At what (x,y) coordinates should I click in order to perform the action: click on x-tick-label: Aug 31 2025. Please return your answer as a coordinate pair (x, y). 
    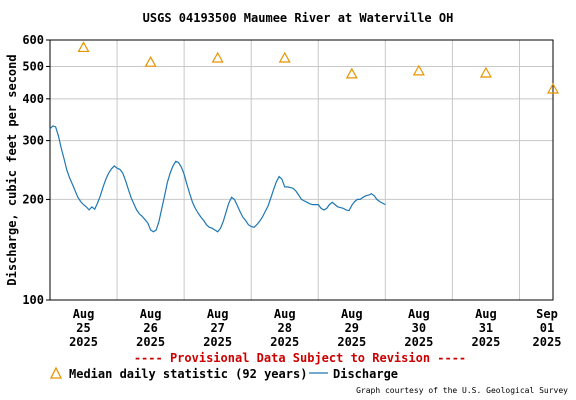
    Looking at the image, I should click on (485, 328).